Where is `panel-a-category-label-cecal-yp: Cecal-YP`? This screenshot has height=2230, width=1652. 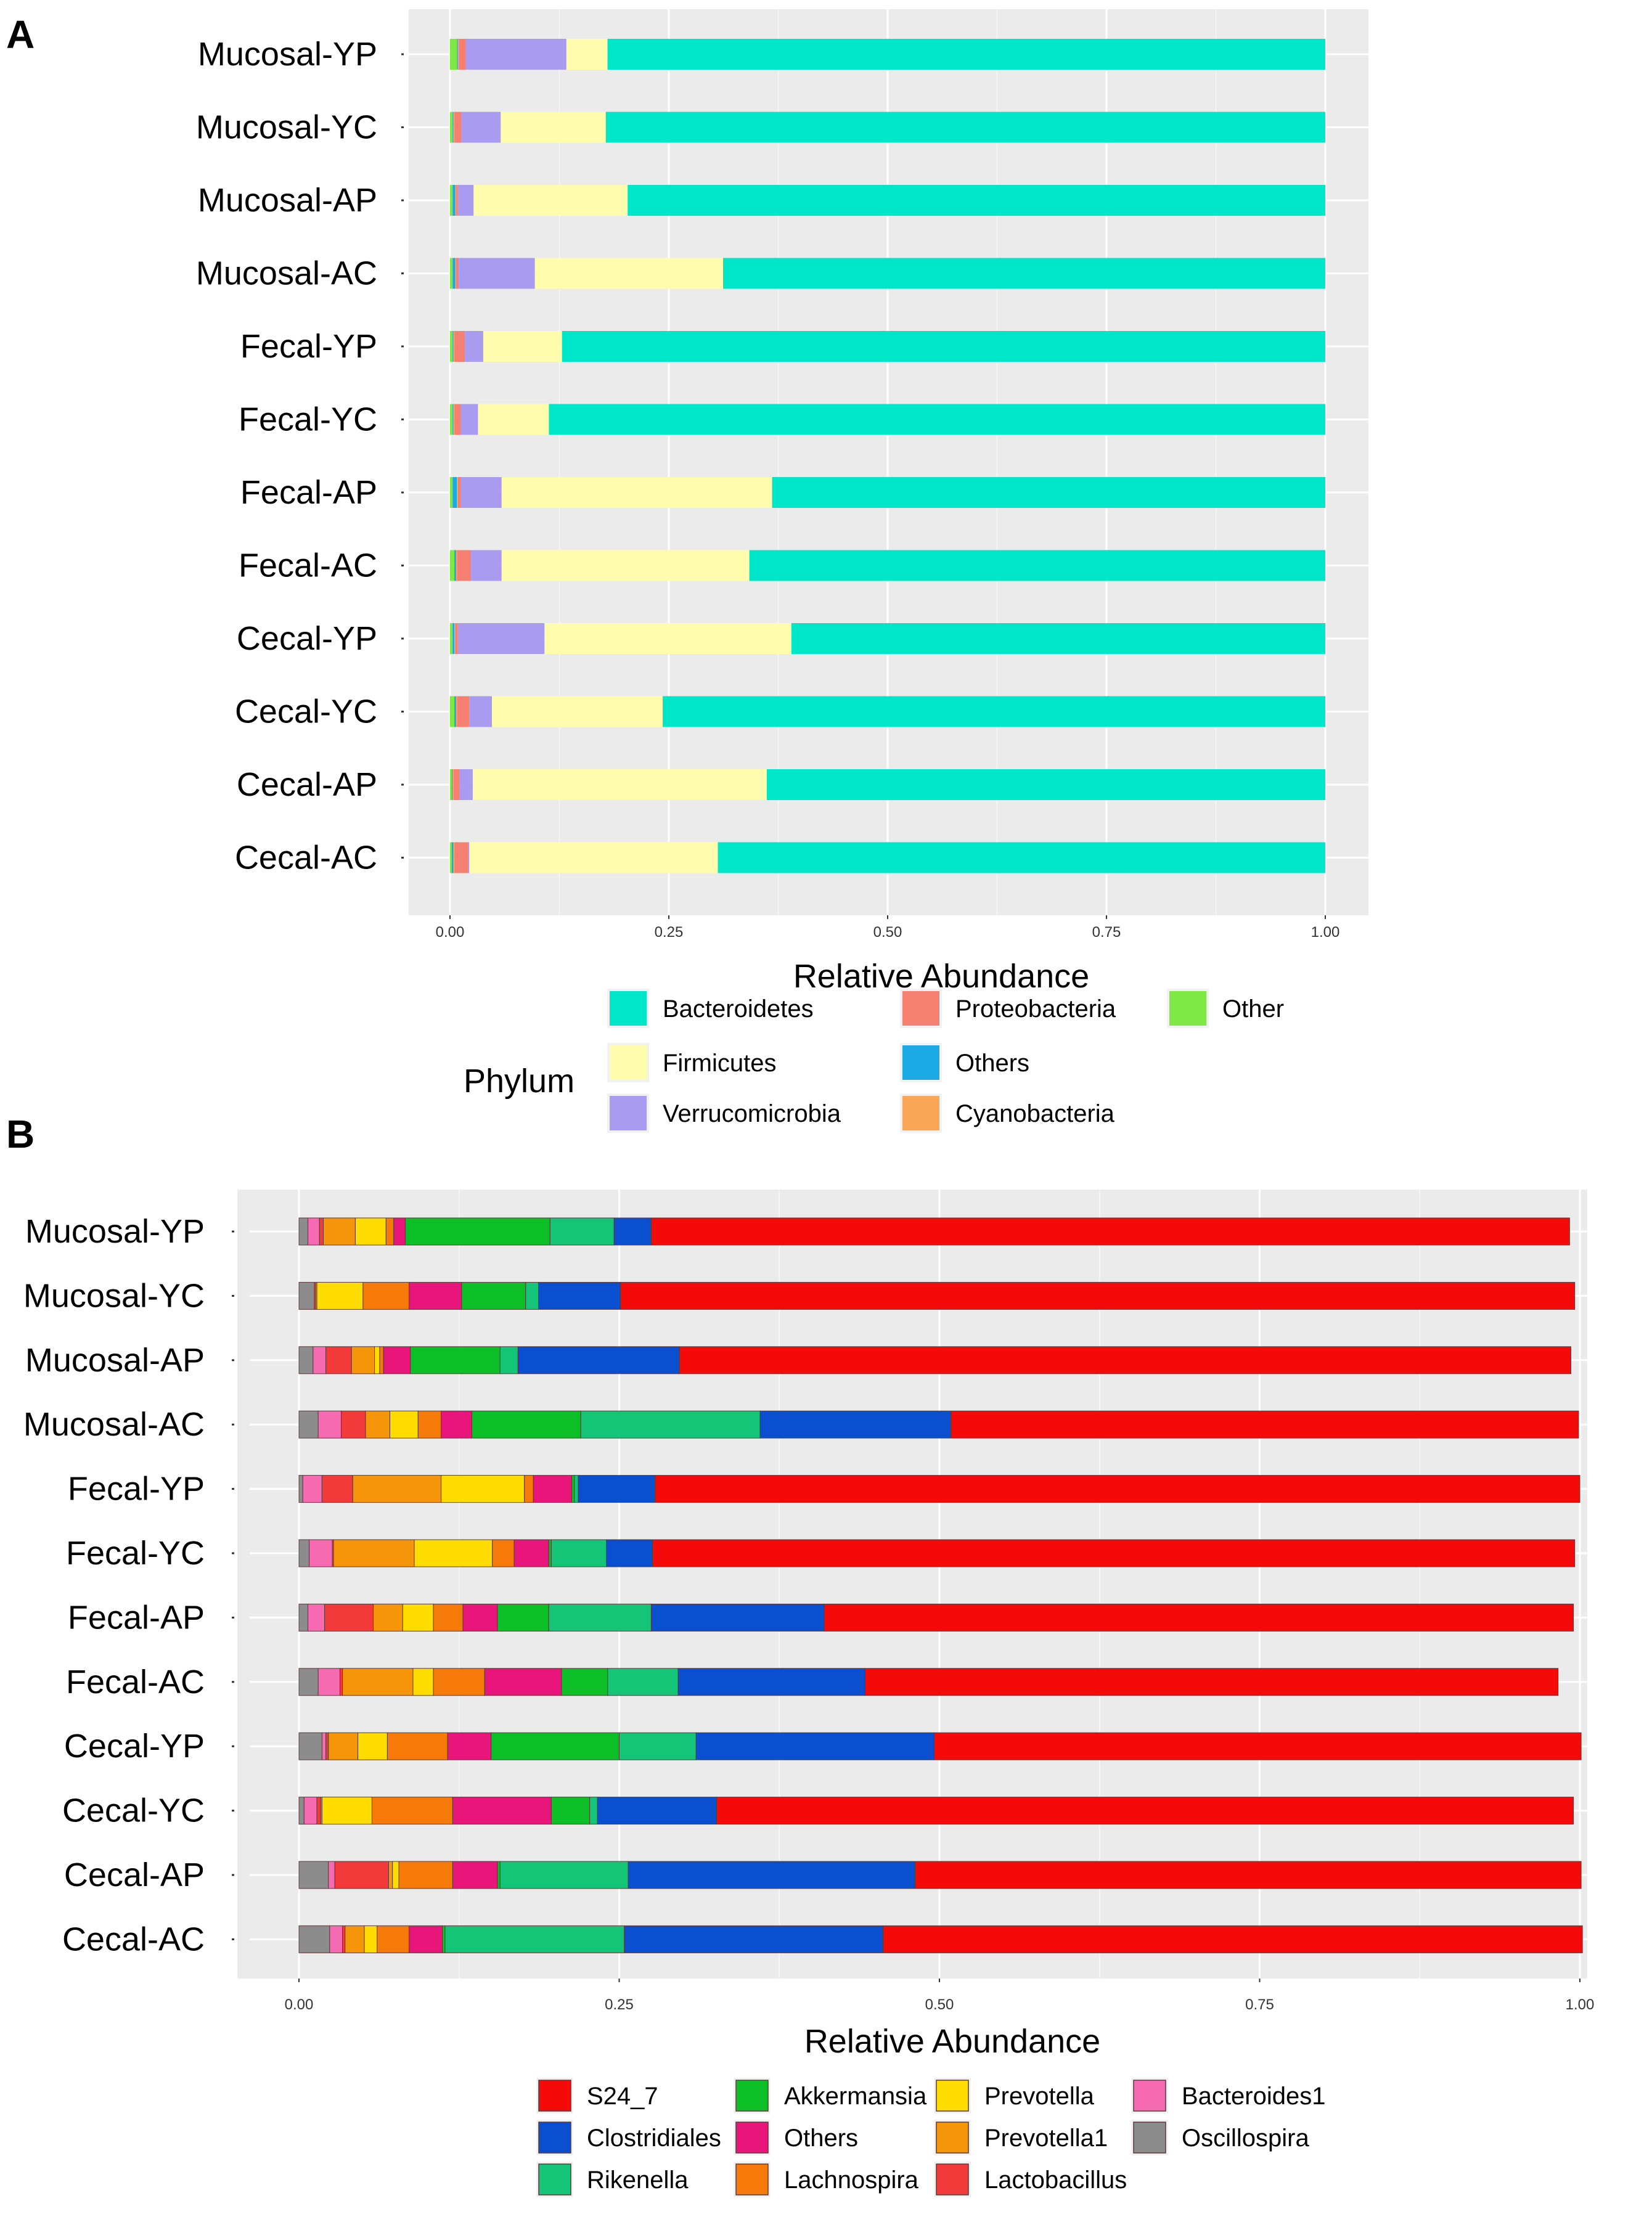
panel-a-category-label-cecal-yp: Cecal-YP is located at coordinates (307, 638).